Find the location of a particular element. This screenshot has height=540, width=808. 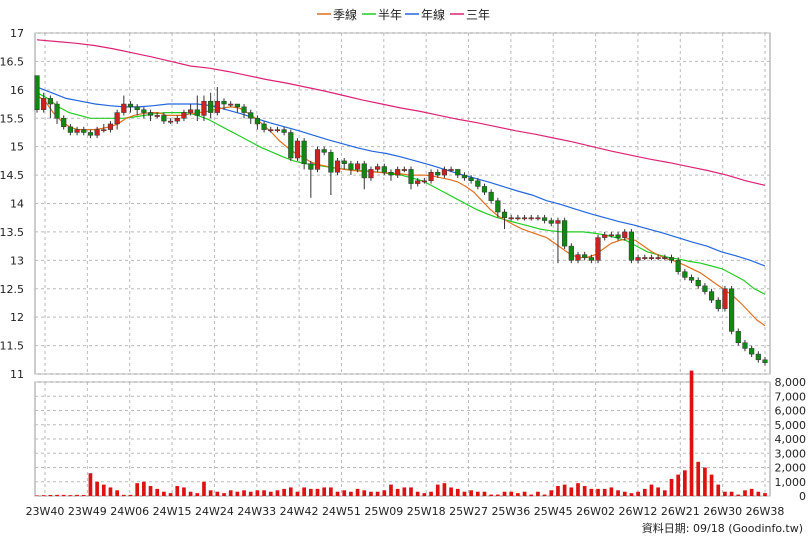

x-tick-label: 26W21 is located at coordinates (680, 511).